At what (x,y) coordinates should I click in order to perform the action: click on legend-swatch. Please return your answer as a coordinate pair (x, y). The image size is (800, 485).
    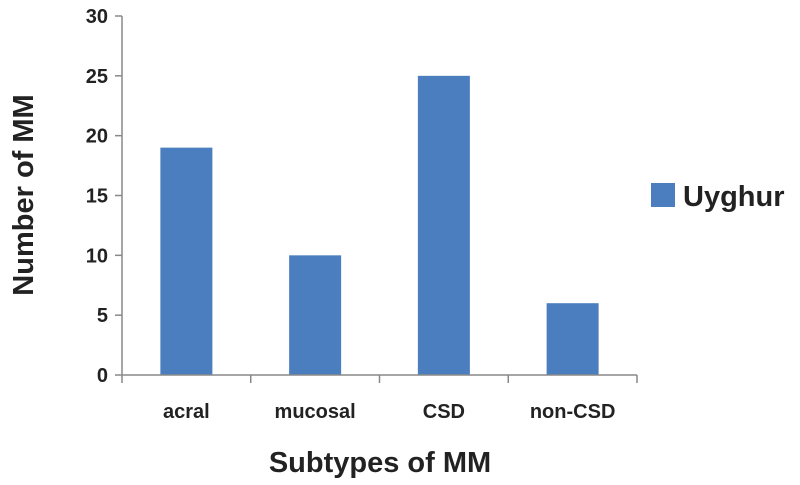
    Looking at the image, I should click on (663, 195).